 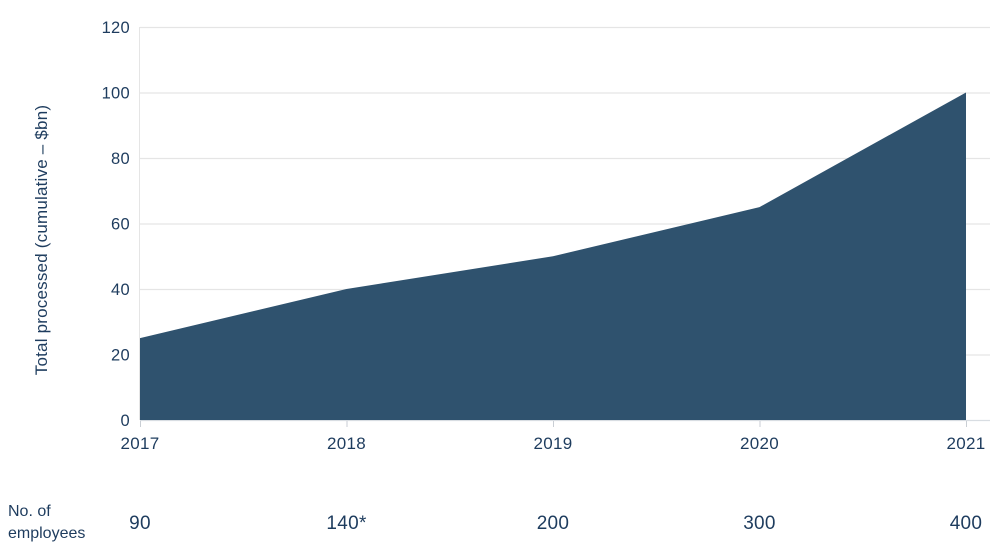 What do you see at coordinates (125, 421) in the screenshot?
I see `y-tick-label: 0` at bounding box center [125, 421].